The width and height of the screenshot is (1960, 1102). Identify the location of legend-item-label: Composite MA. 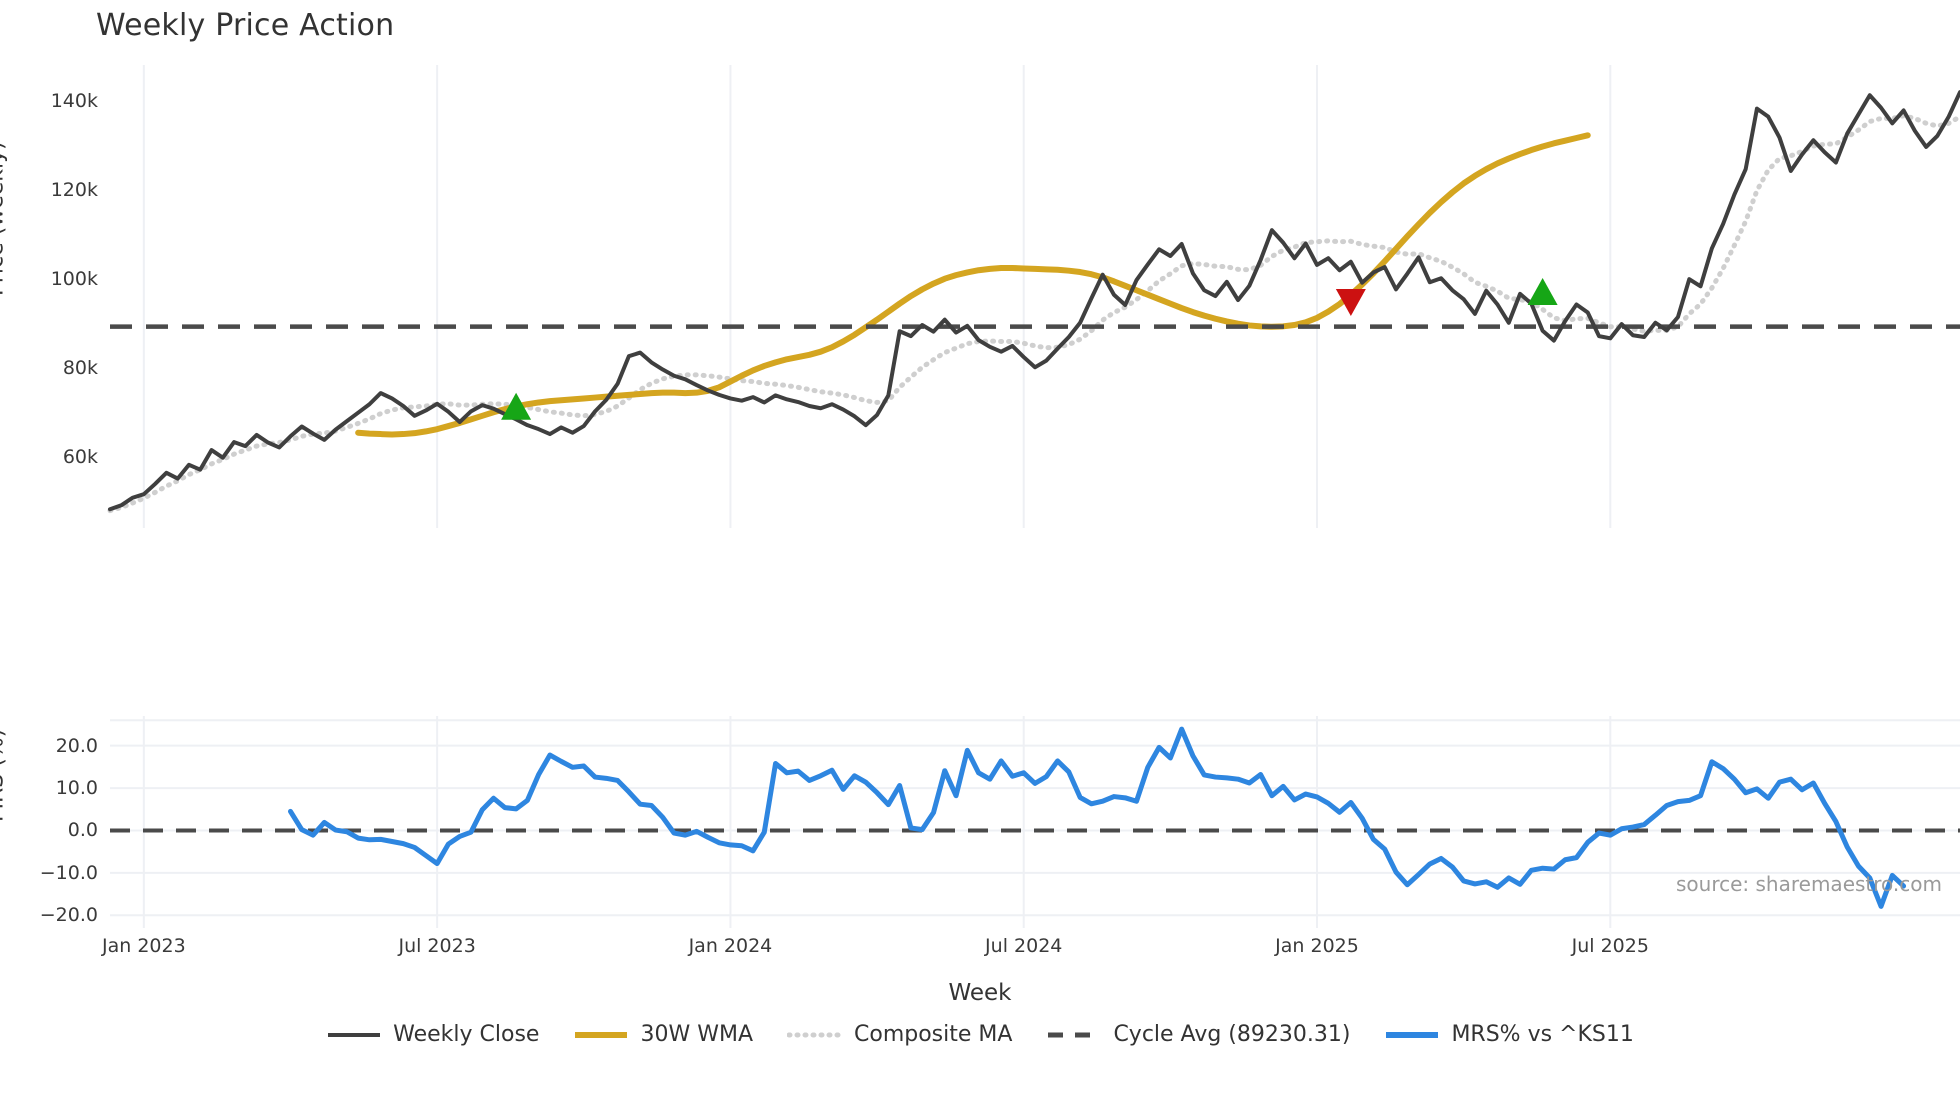
(933, 1034).